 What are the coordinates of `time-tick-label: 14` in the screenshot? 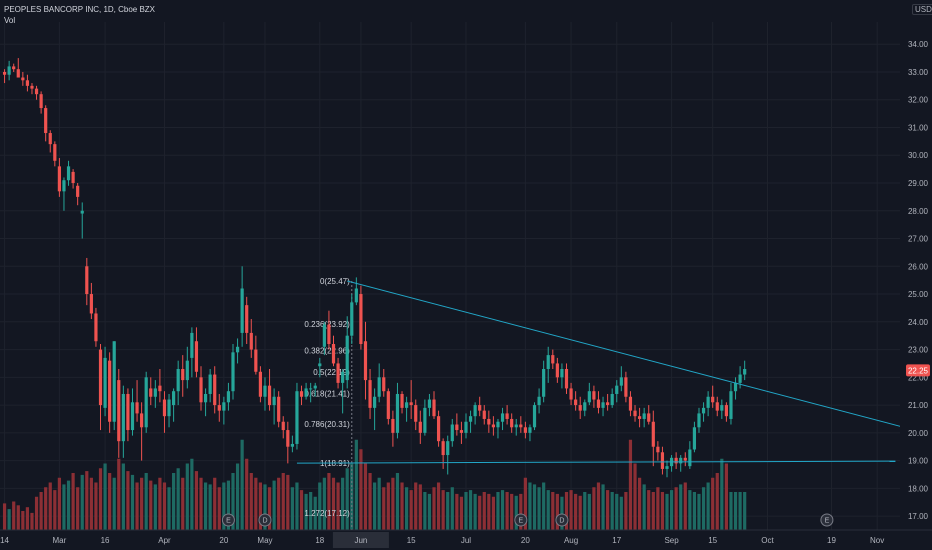 It's located at (4, 540).